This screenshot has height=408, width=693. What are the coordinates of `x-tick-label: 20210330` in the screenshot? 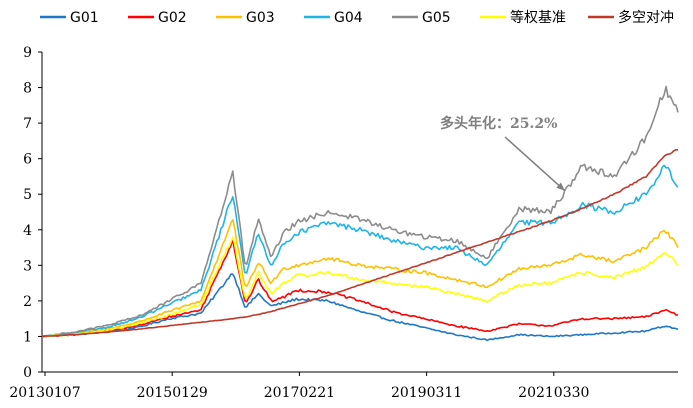 It's located at (553, 393).